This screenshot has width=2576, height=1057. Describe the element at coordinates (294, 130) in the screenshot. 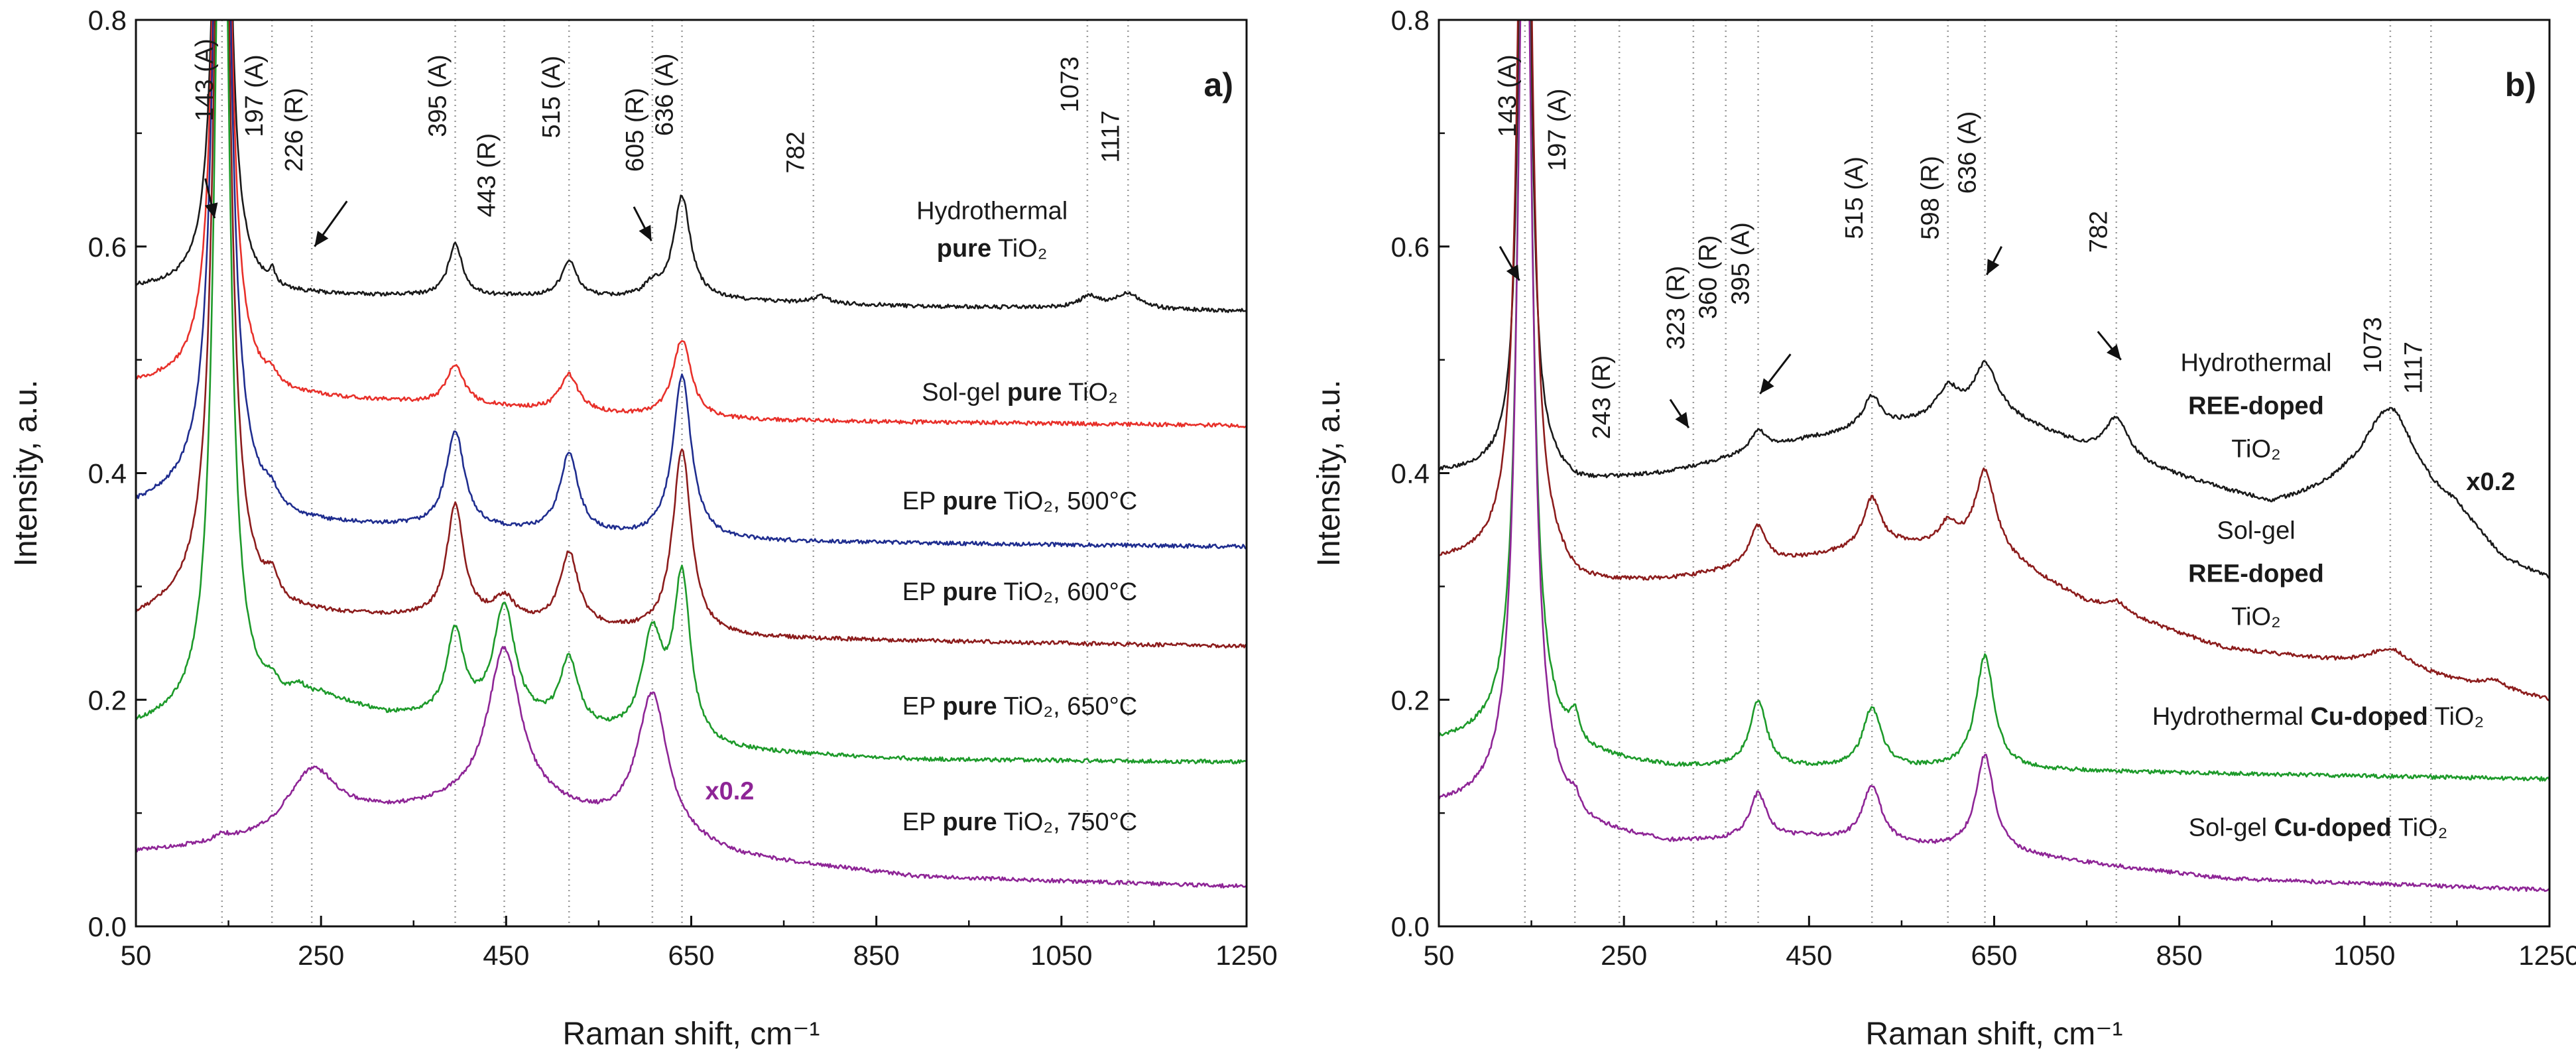

I see `peak-label: 226 (R)` at that location.